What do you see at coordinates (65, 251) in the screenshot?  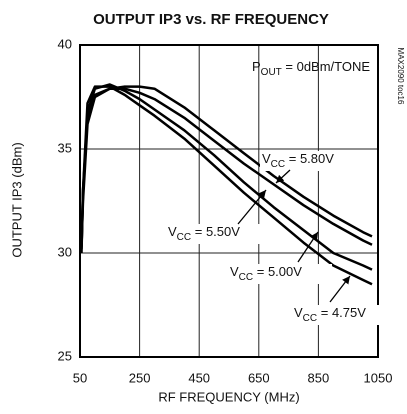 I see `y-tick-label: 30` at bounding box center [65, 251].